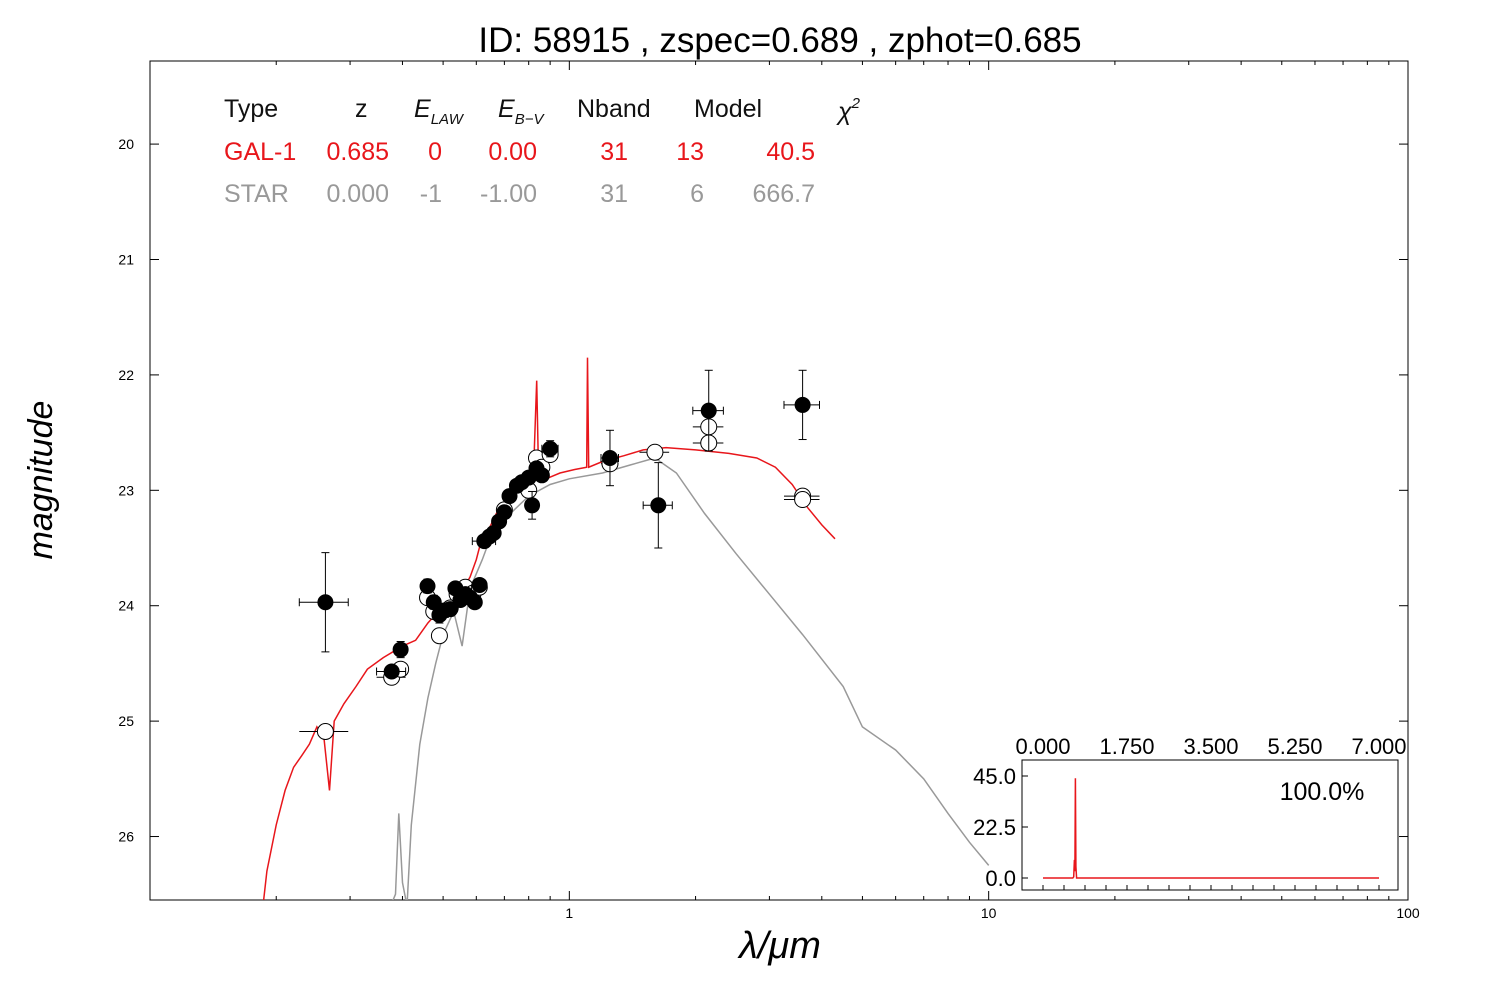  I want to click on cell-chi2: 40.5, so click(790, 152).